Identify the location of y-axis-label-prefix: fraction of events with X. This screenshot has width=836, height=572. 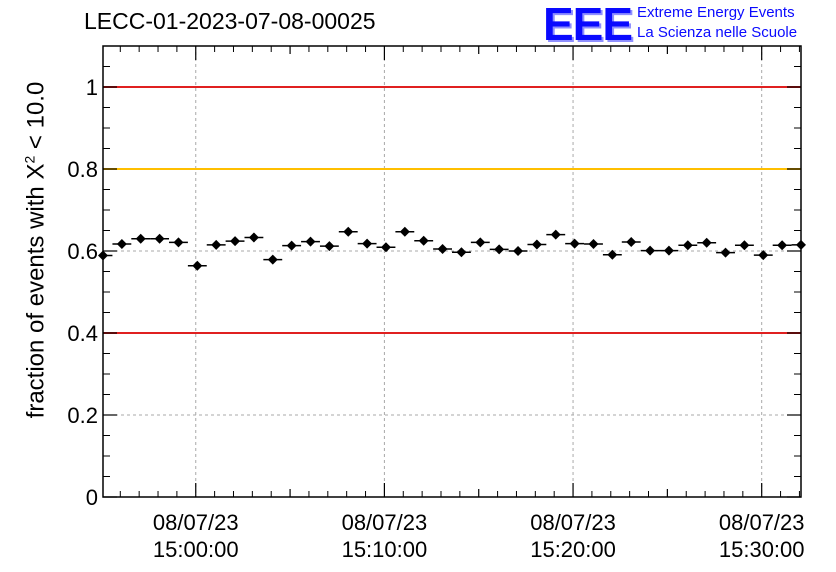
(36, 291).